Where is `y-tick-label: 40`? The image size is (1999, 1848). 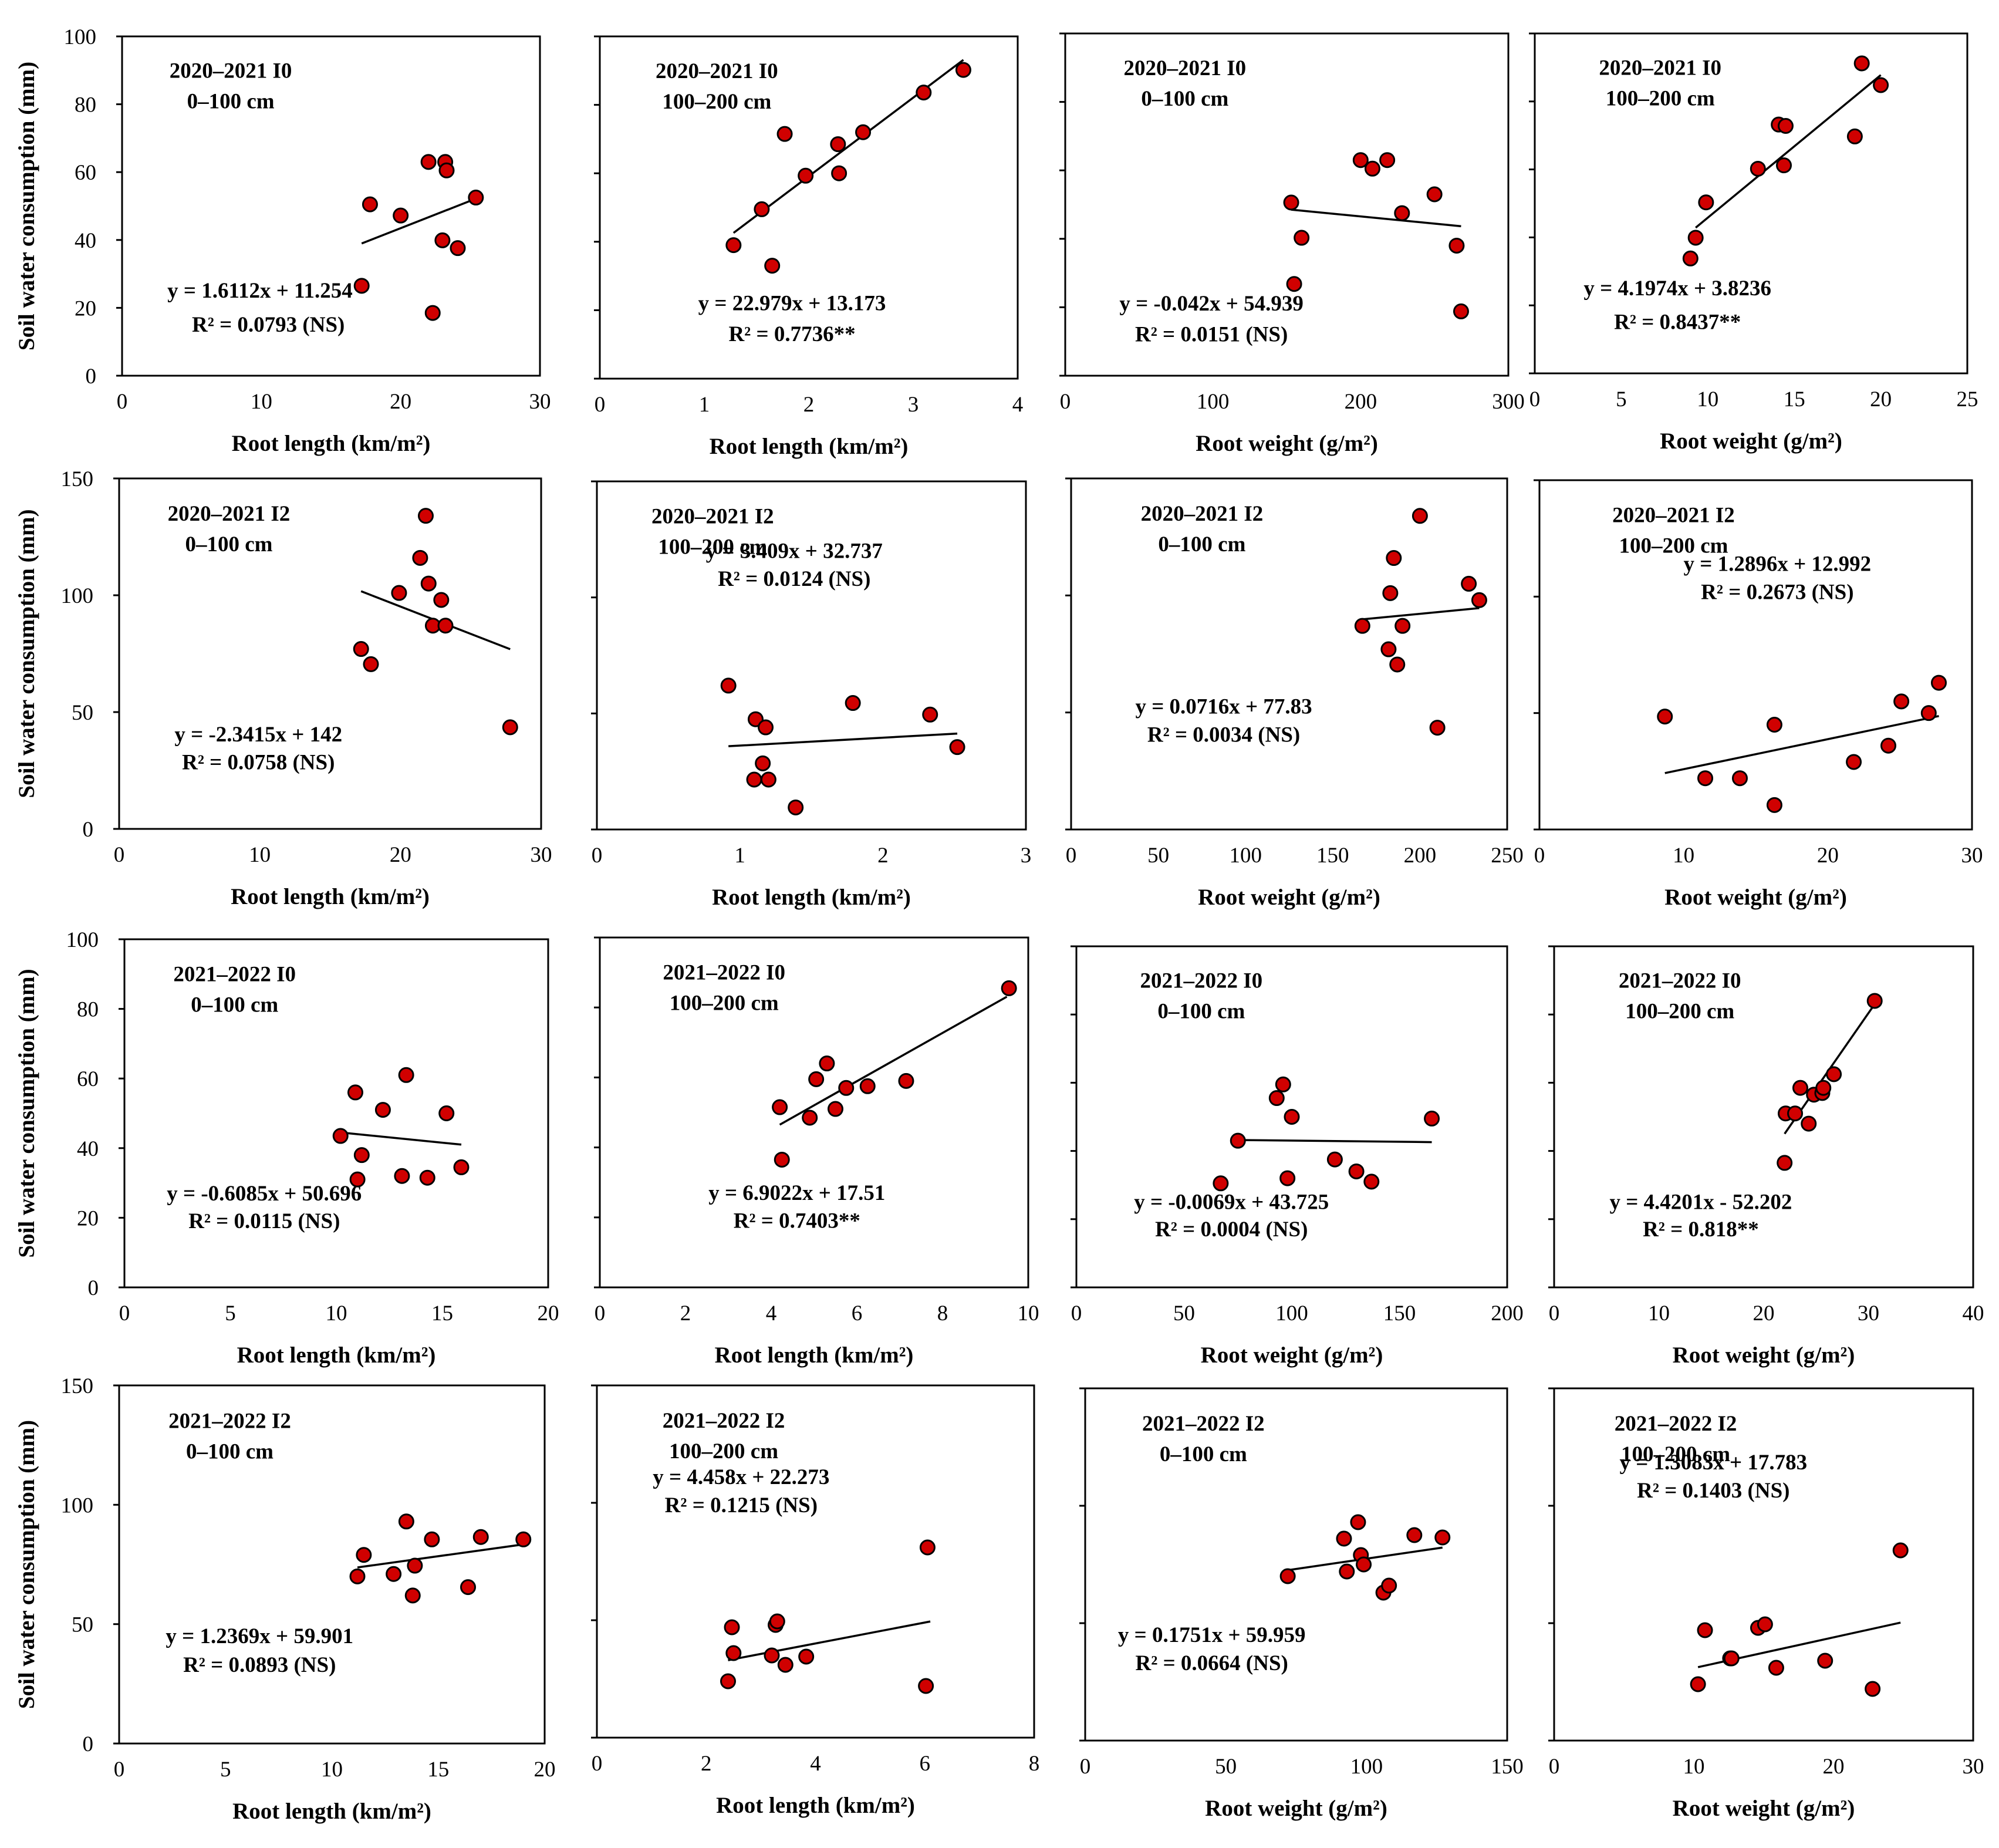 y-tick-label: 40 is located at coordinates (85, 241).